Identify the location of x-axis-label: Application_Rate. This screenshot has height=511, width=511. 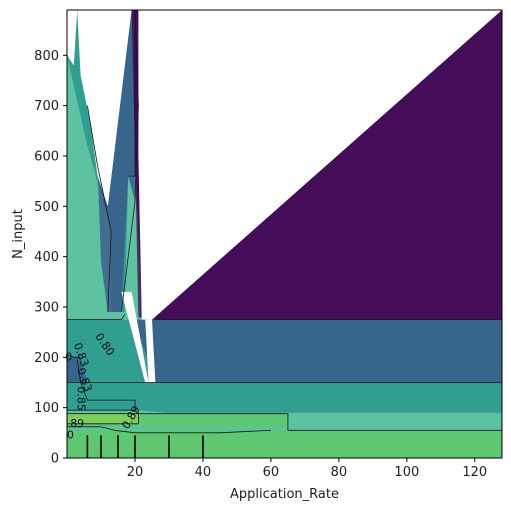
(284, 494).